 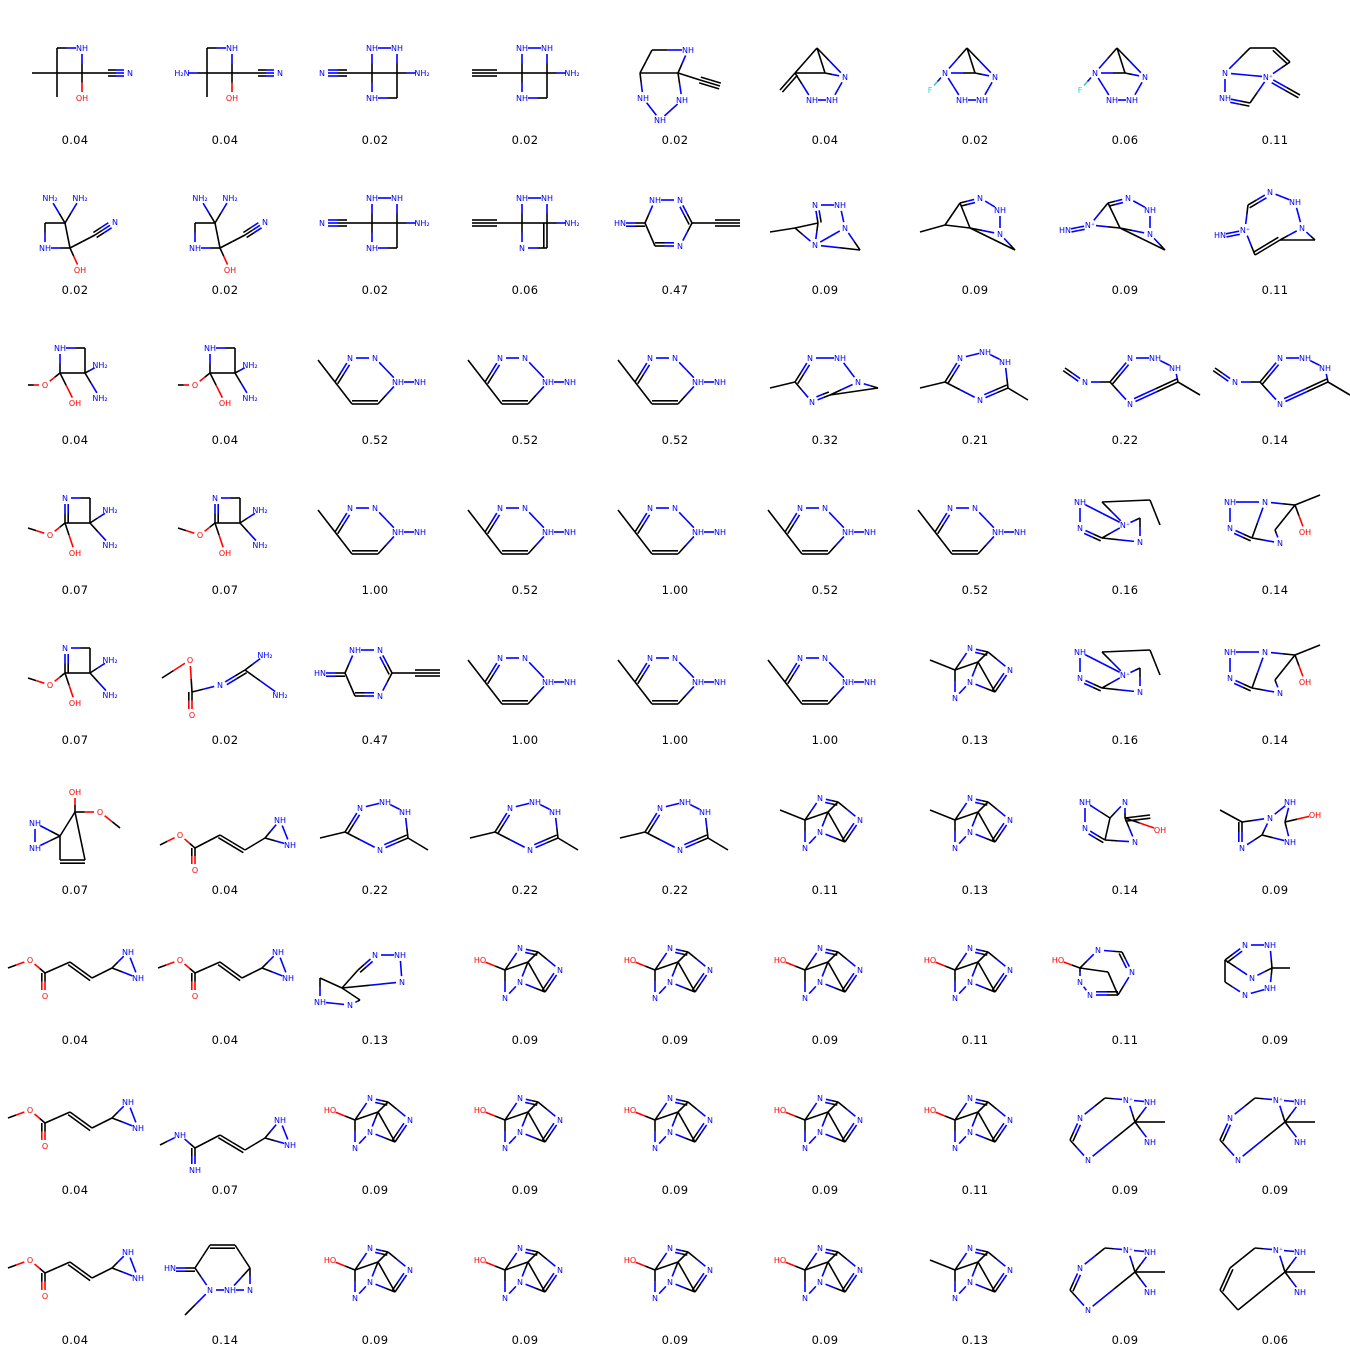 I want to click on atom-label: H₂N, so click(x=181, y=73).